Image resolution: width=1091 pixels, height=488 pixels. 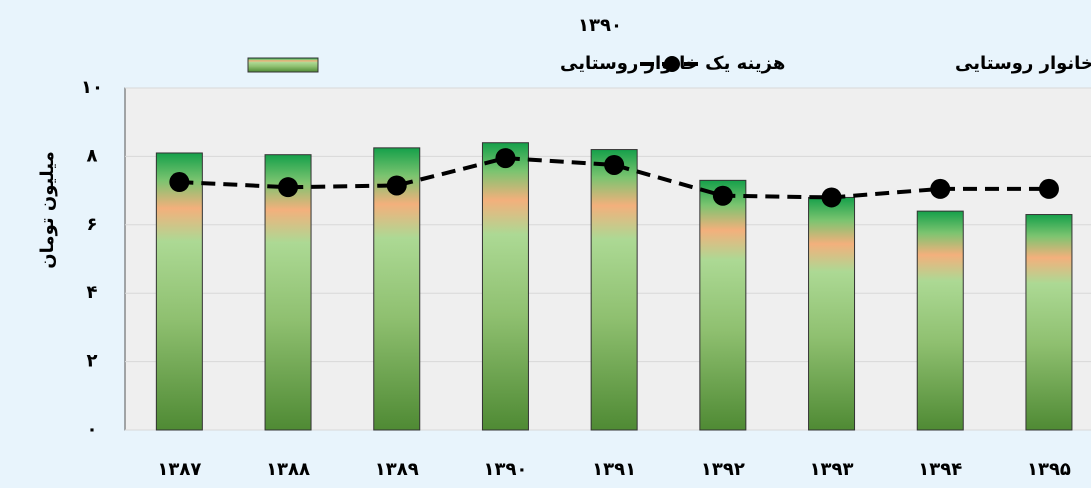 I want to click on legend-swatch, so click(x=283, y=65).